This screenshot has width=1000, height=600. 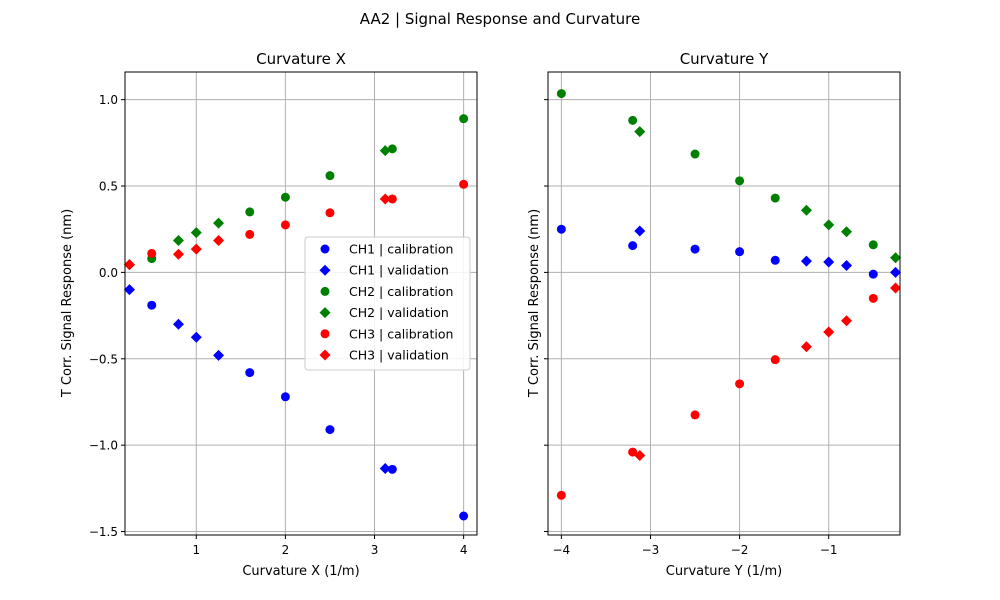 What do you see at coordinates (500, 19) in the screenshot?
I see `figure-suptitle: AA2 | Signal Response and Curvature` at bounding box center [500, 19].